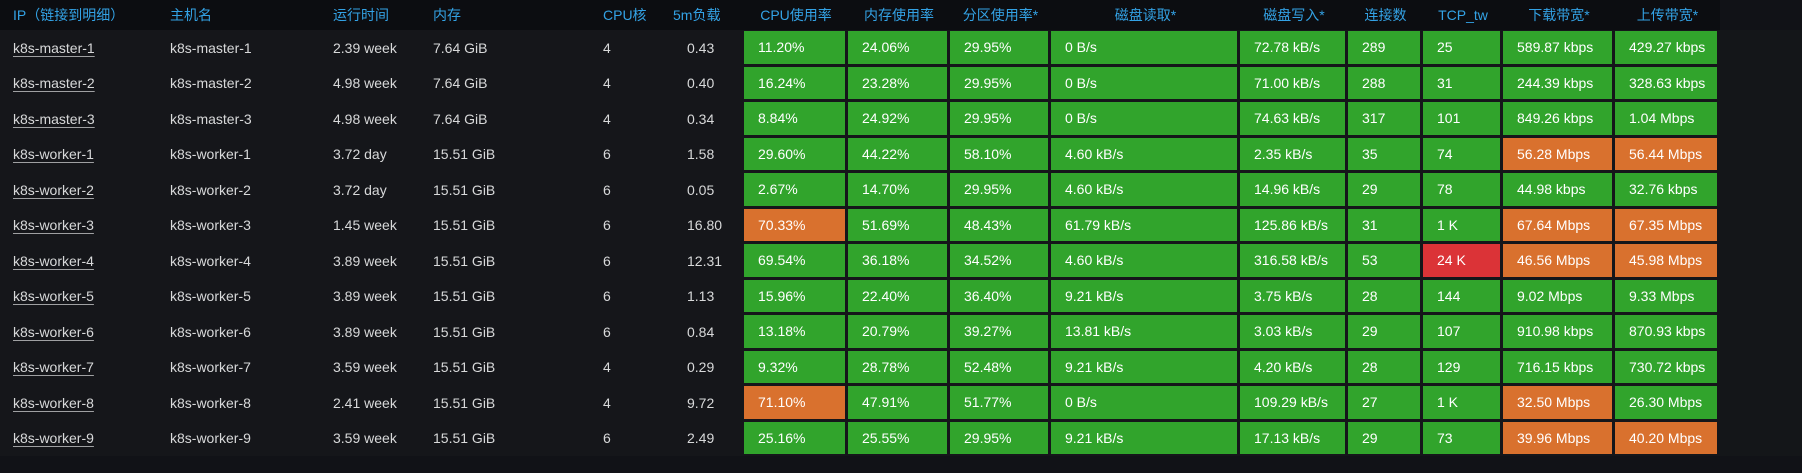 The height and width of the screenshot is (473, 1802). I want to click on memory-cell: 15.51 GiB, so click(464, 331).